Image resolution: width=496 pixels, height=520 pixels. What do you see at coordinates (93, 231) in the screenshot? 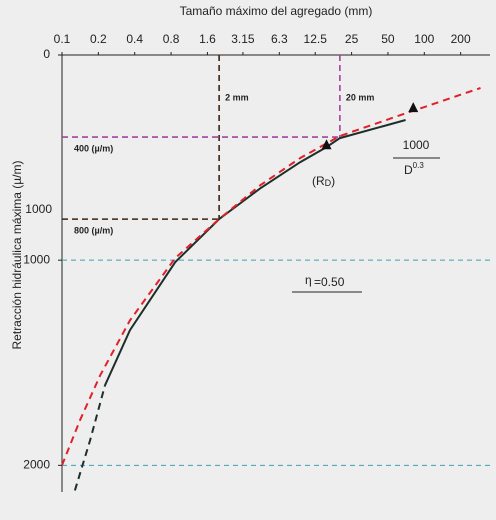
I see `guide-y-label: 800 (µ/m)` at bounding box center [93, 231].